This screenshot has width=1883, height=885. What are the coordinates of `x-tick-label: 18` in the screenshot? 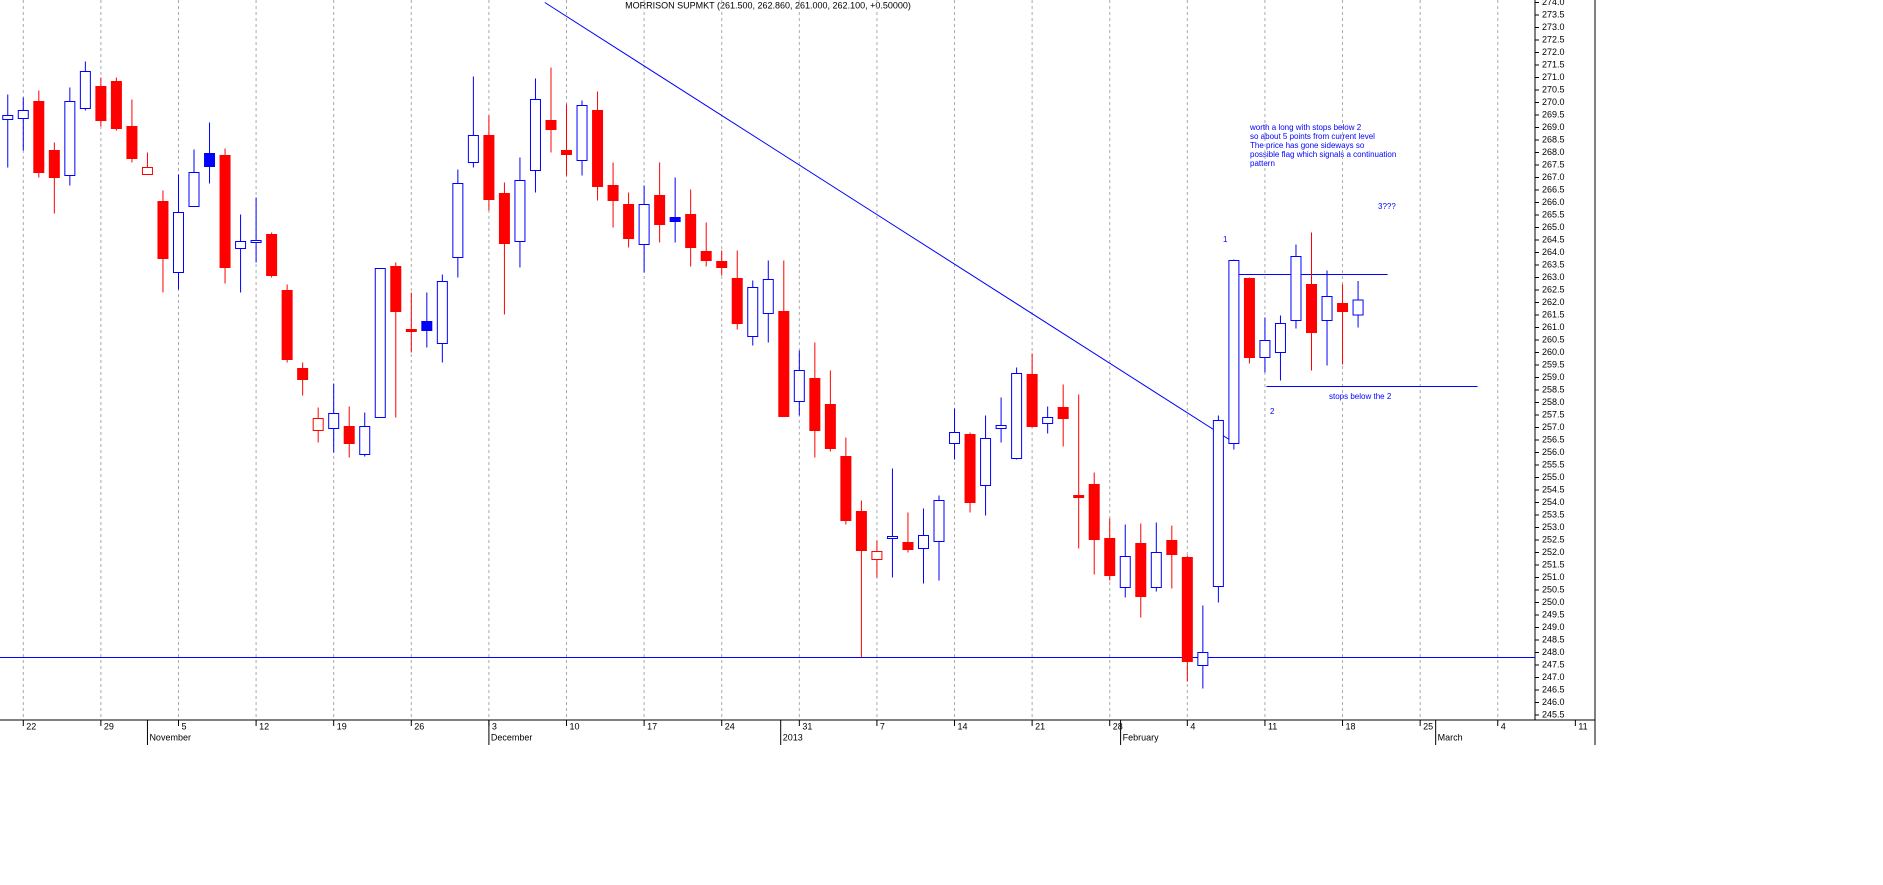 It's located at (1351, 726).